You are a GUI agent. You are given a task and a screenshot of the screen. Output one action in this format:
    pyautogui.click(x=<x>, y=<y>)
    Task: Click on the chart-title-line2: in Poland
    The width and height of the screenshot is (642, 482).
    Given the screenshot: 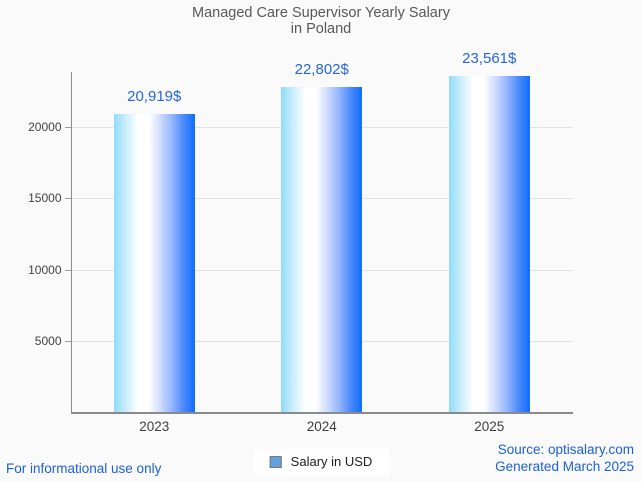 What is the action you would take?
    pyautogui.click(x=321, y=29)
    